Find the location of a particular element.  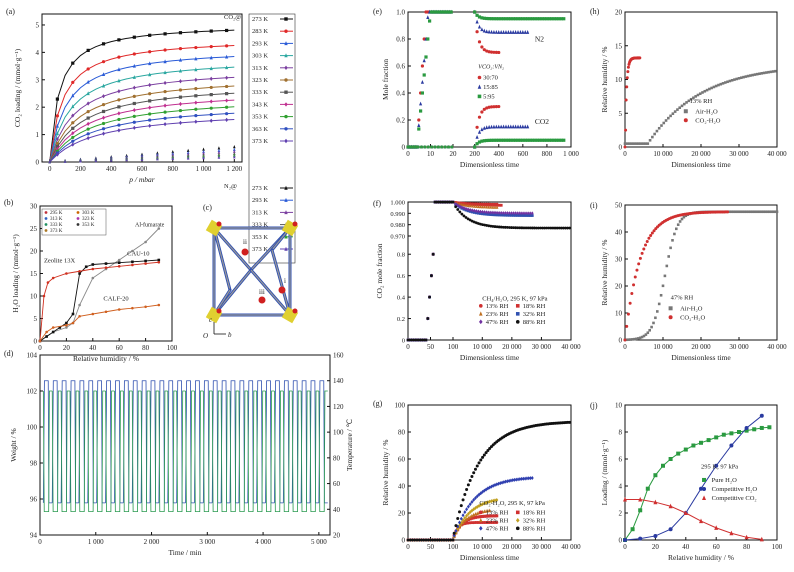

y-tick-label: 6 is located at coordinates (621, 460).